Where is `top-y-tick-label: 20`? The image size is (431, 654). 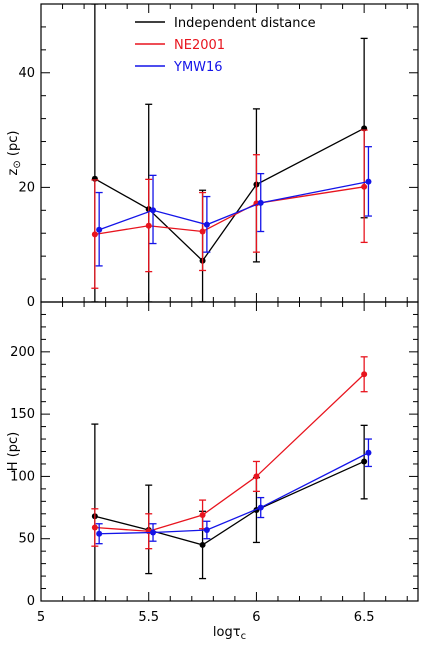
top-y-tick-label: 20 is located at coordinates (26, 187).